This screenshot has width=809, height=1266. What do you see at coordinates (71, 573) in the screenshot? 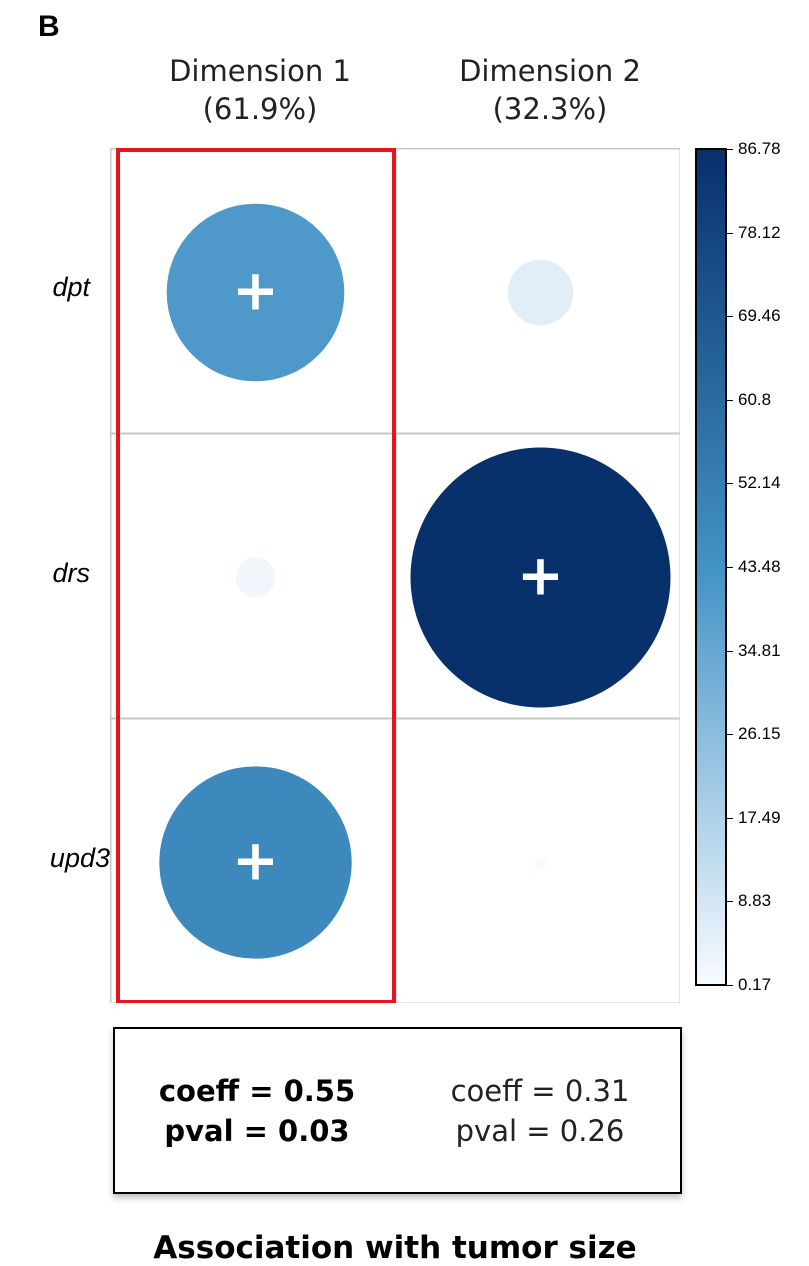
I see `row-label-drs: drs` at bounding box center [71, 573].